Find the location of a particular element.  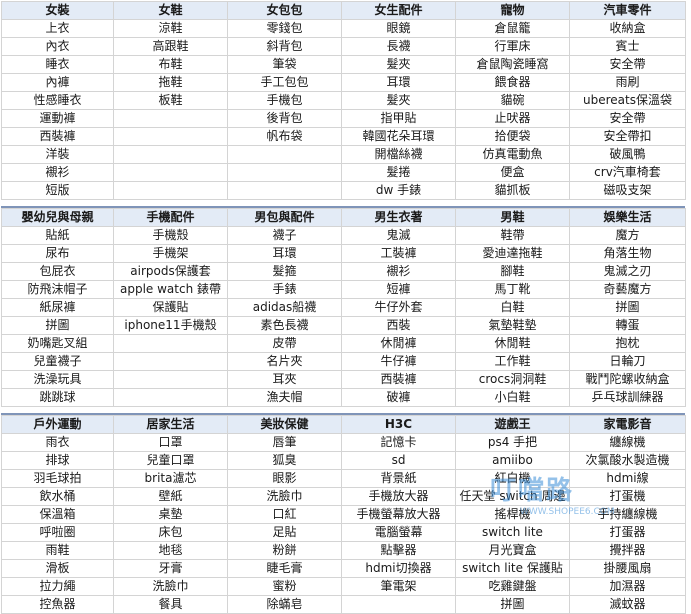

table-cell: 貼紙 is located at coordinates (57, 235).